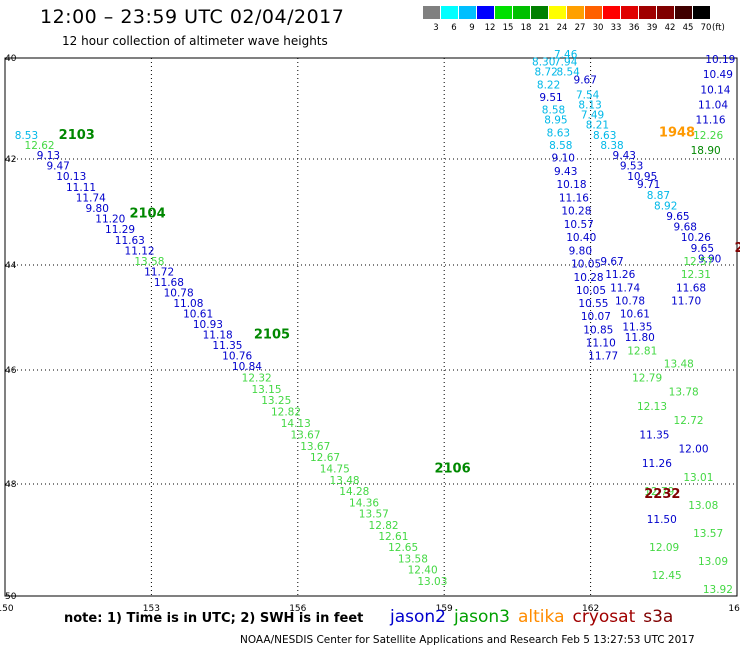  Describe the element at coordinates (335, 470) in the screenshot. I see `wave-height-value: 14.75` at that location.